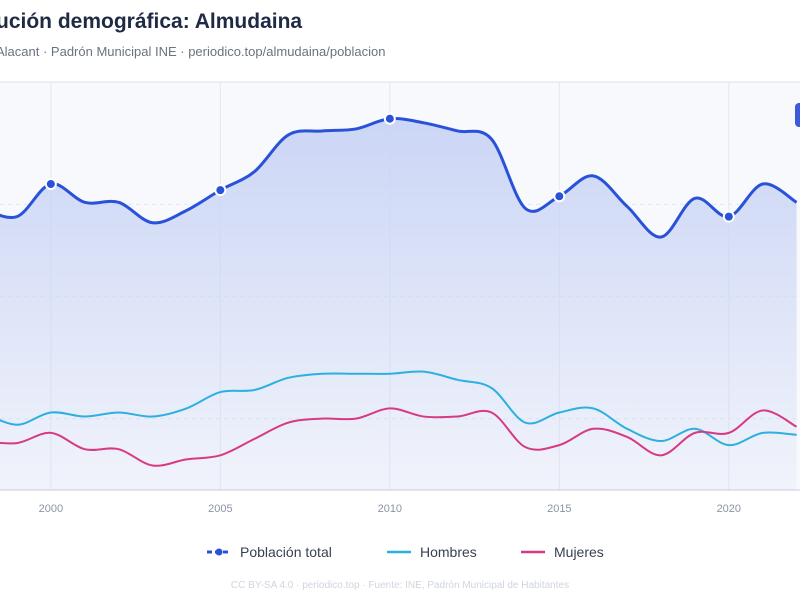 This screenshot has height=600, width=800. Describe the element at coordinates (559, 509) in the screenshot. I see `x-tick-label-2015: 2015` at that location.